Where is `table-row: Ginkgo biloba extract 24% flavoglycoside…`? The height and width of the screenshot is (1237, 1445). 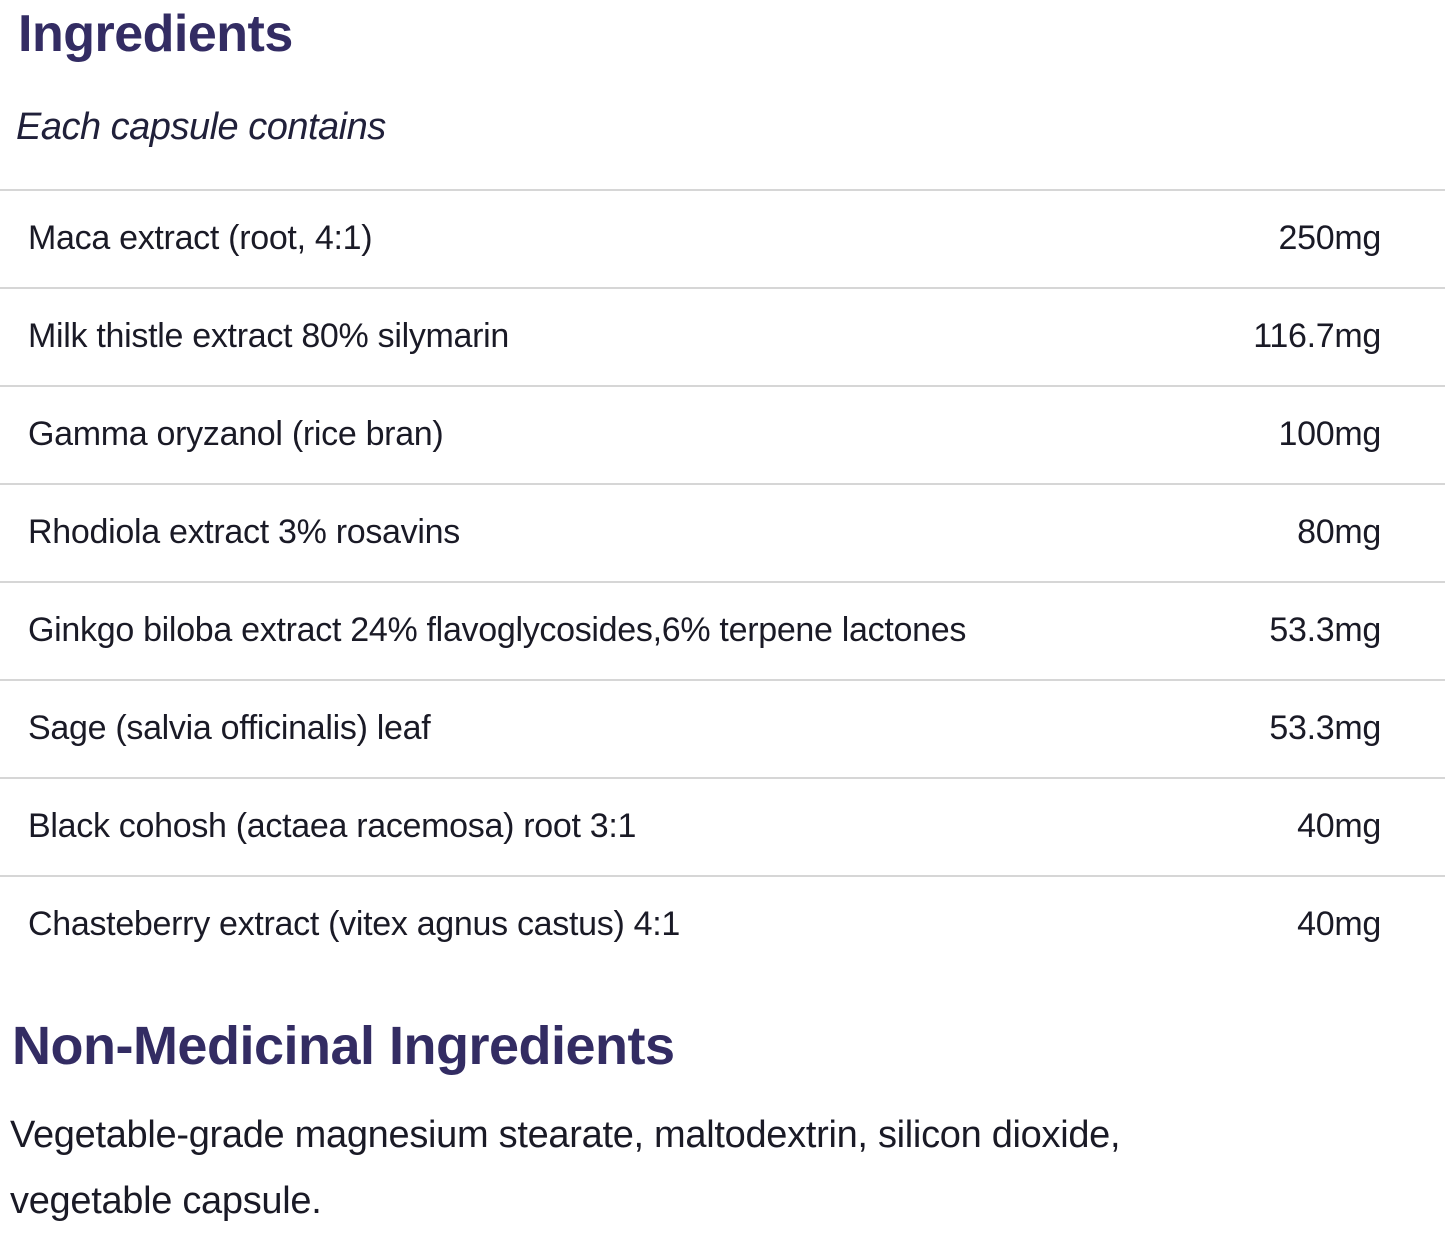 table-row: Ginkgo biloba extract 24% flavoglycoside… is located at coordinates (722, 629).